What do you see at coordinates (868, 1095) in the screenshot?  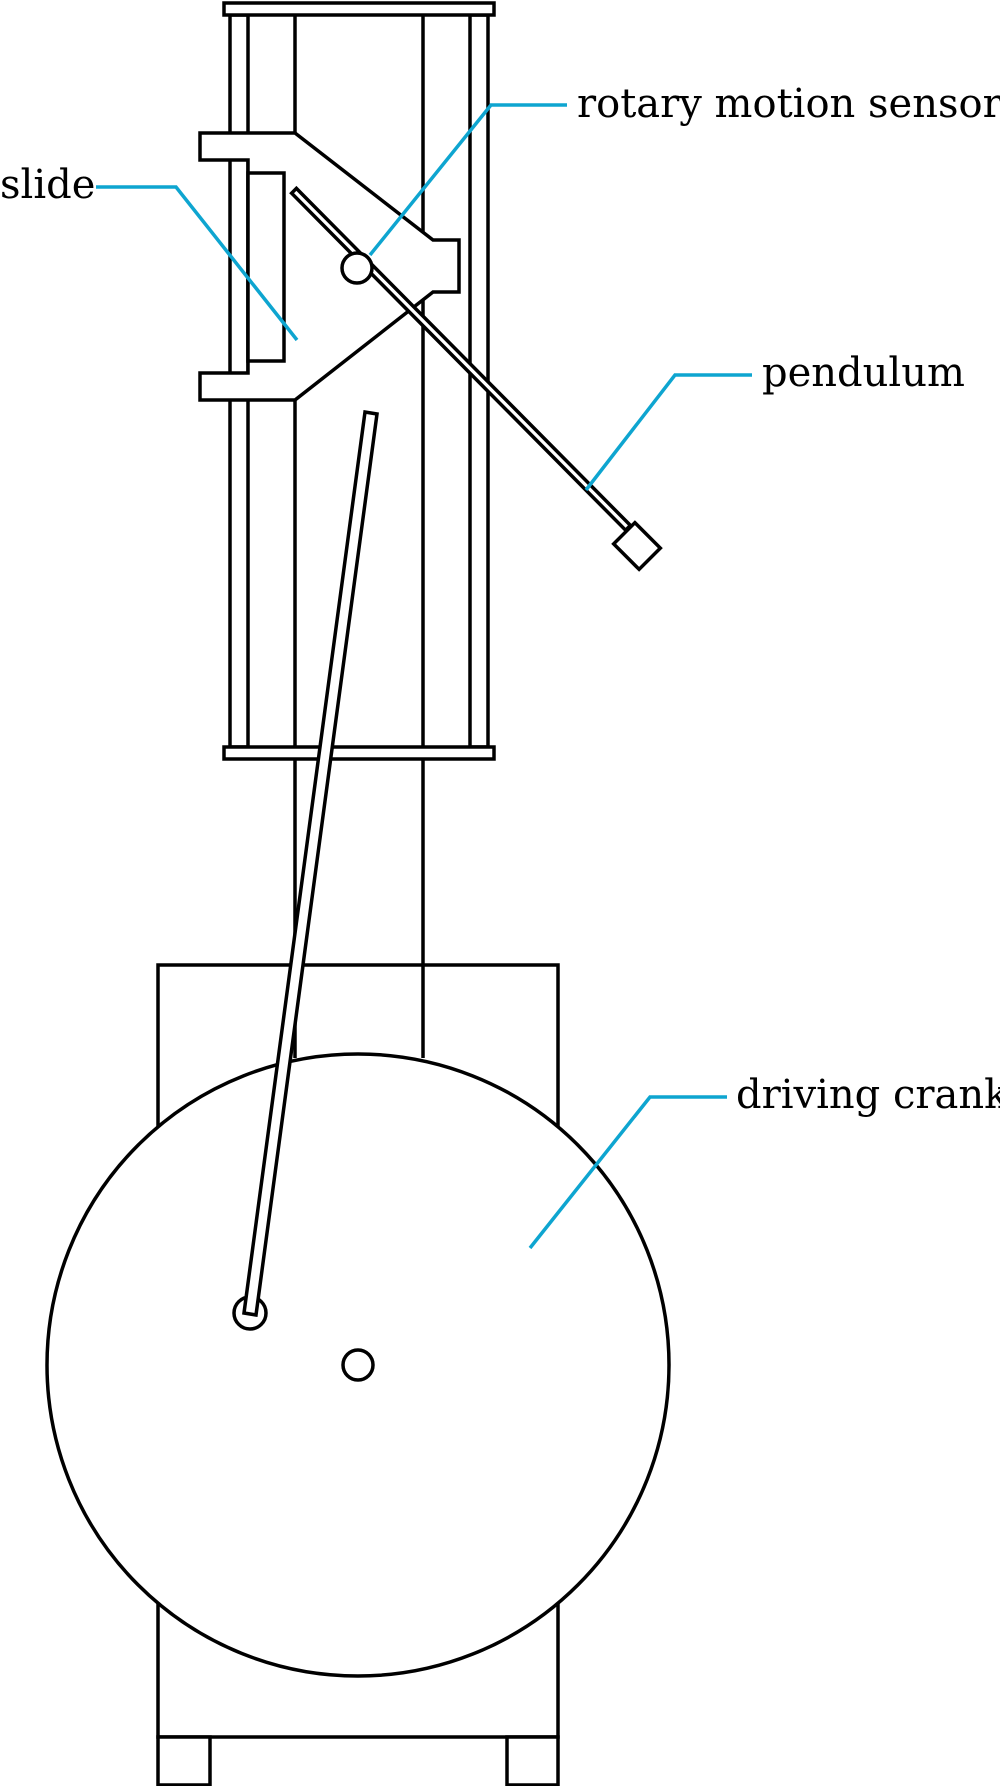 I see `label-driving-crank: driving crank` at bounding box center [868, 1095].